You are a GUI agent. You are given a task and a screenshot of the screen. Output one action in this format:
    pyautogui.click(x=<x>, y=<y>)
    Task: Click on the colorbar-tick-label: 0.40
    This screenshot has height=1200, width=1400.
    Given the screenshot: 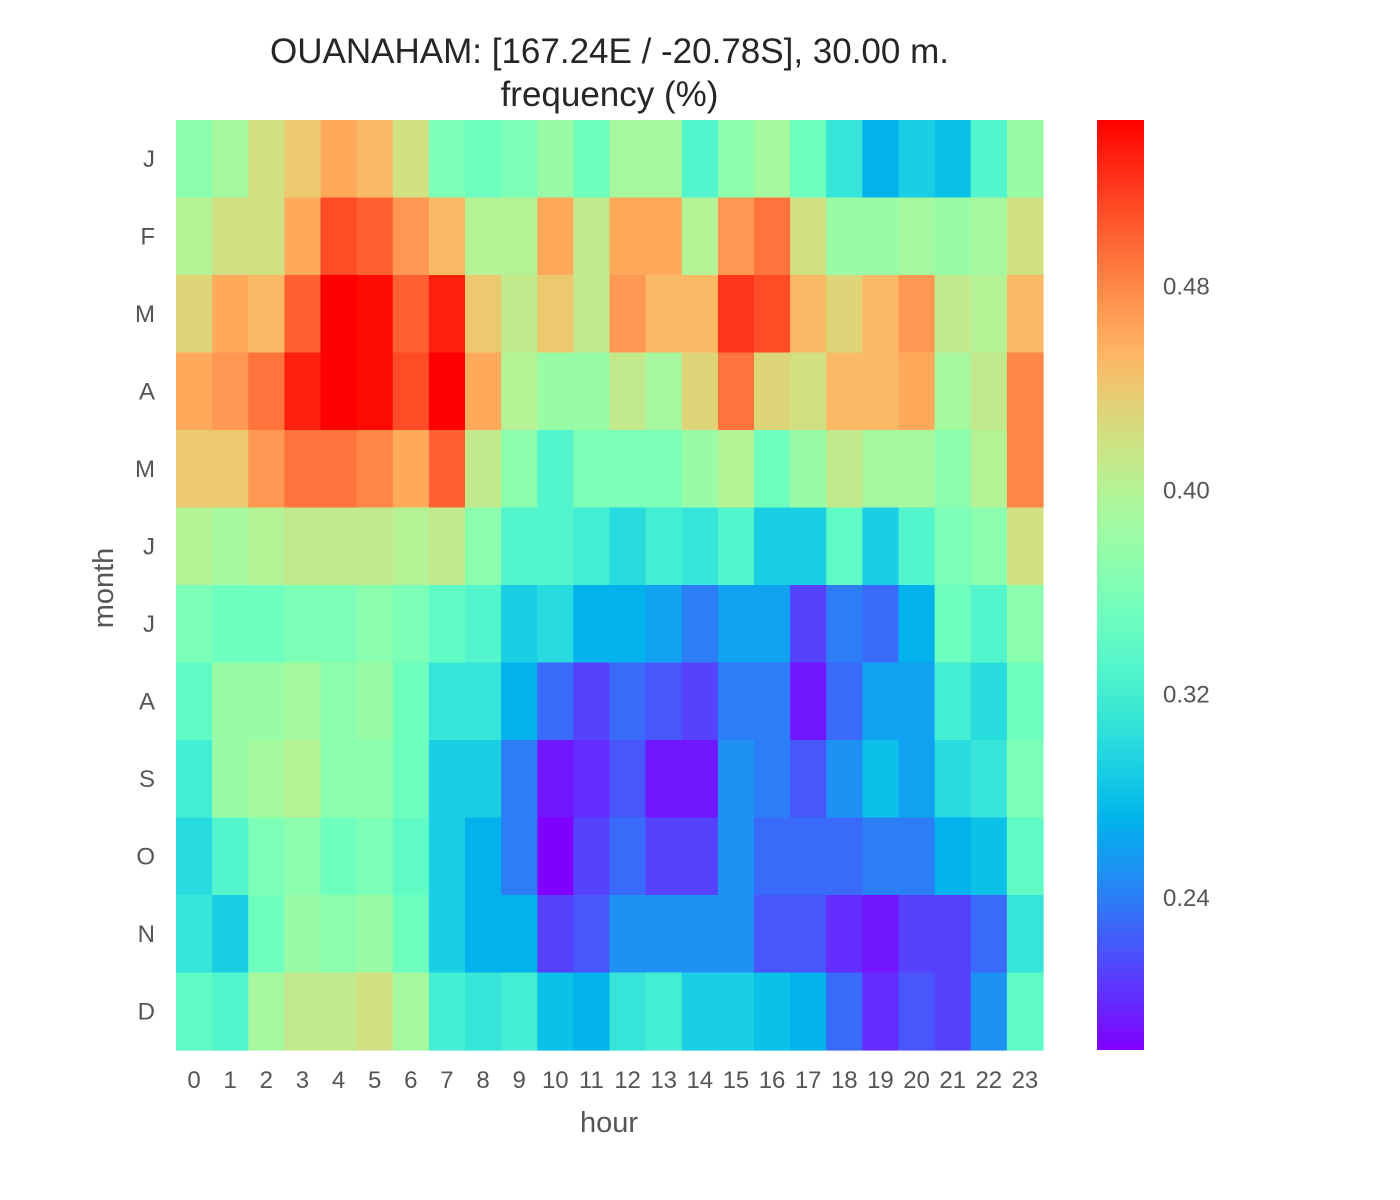 What is the action you would take?
    pyautogui.click(x=1186, y=490)
    